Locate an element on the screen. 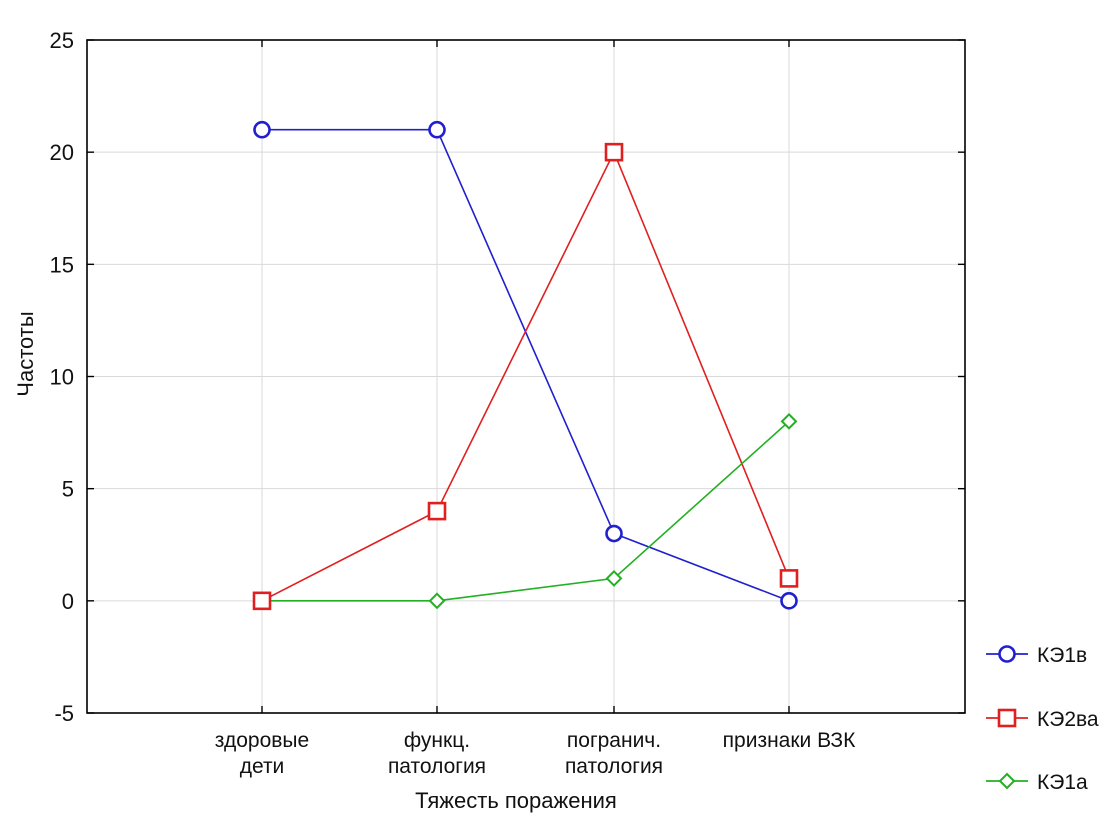  x-category-label: здоровые дети is located at coordinates (262, 753).